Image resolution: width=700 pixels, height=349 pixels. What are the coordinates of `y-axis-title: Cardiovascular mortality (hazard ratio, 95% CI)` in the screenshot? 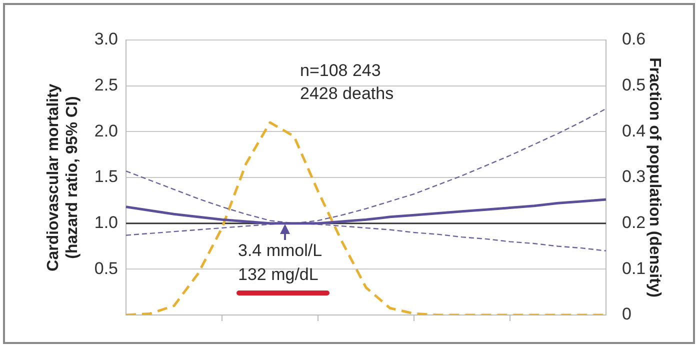 It's located at (63, 178).